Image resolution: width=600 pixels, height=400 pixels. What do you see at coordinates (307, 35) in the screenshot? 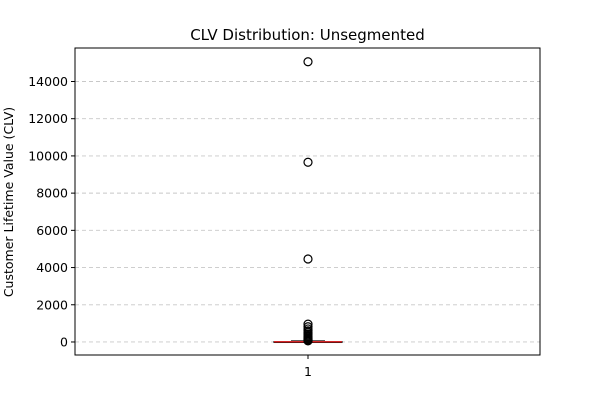
I see `chart-title: CLV Distribution: Unsegmented` at bounding box center [307, 35].